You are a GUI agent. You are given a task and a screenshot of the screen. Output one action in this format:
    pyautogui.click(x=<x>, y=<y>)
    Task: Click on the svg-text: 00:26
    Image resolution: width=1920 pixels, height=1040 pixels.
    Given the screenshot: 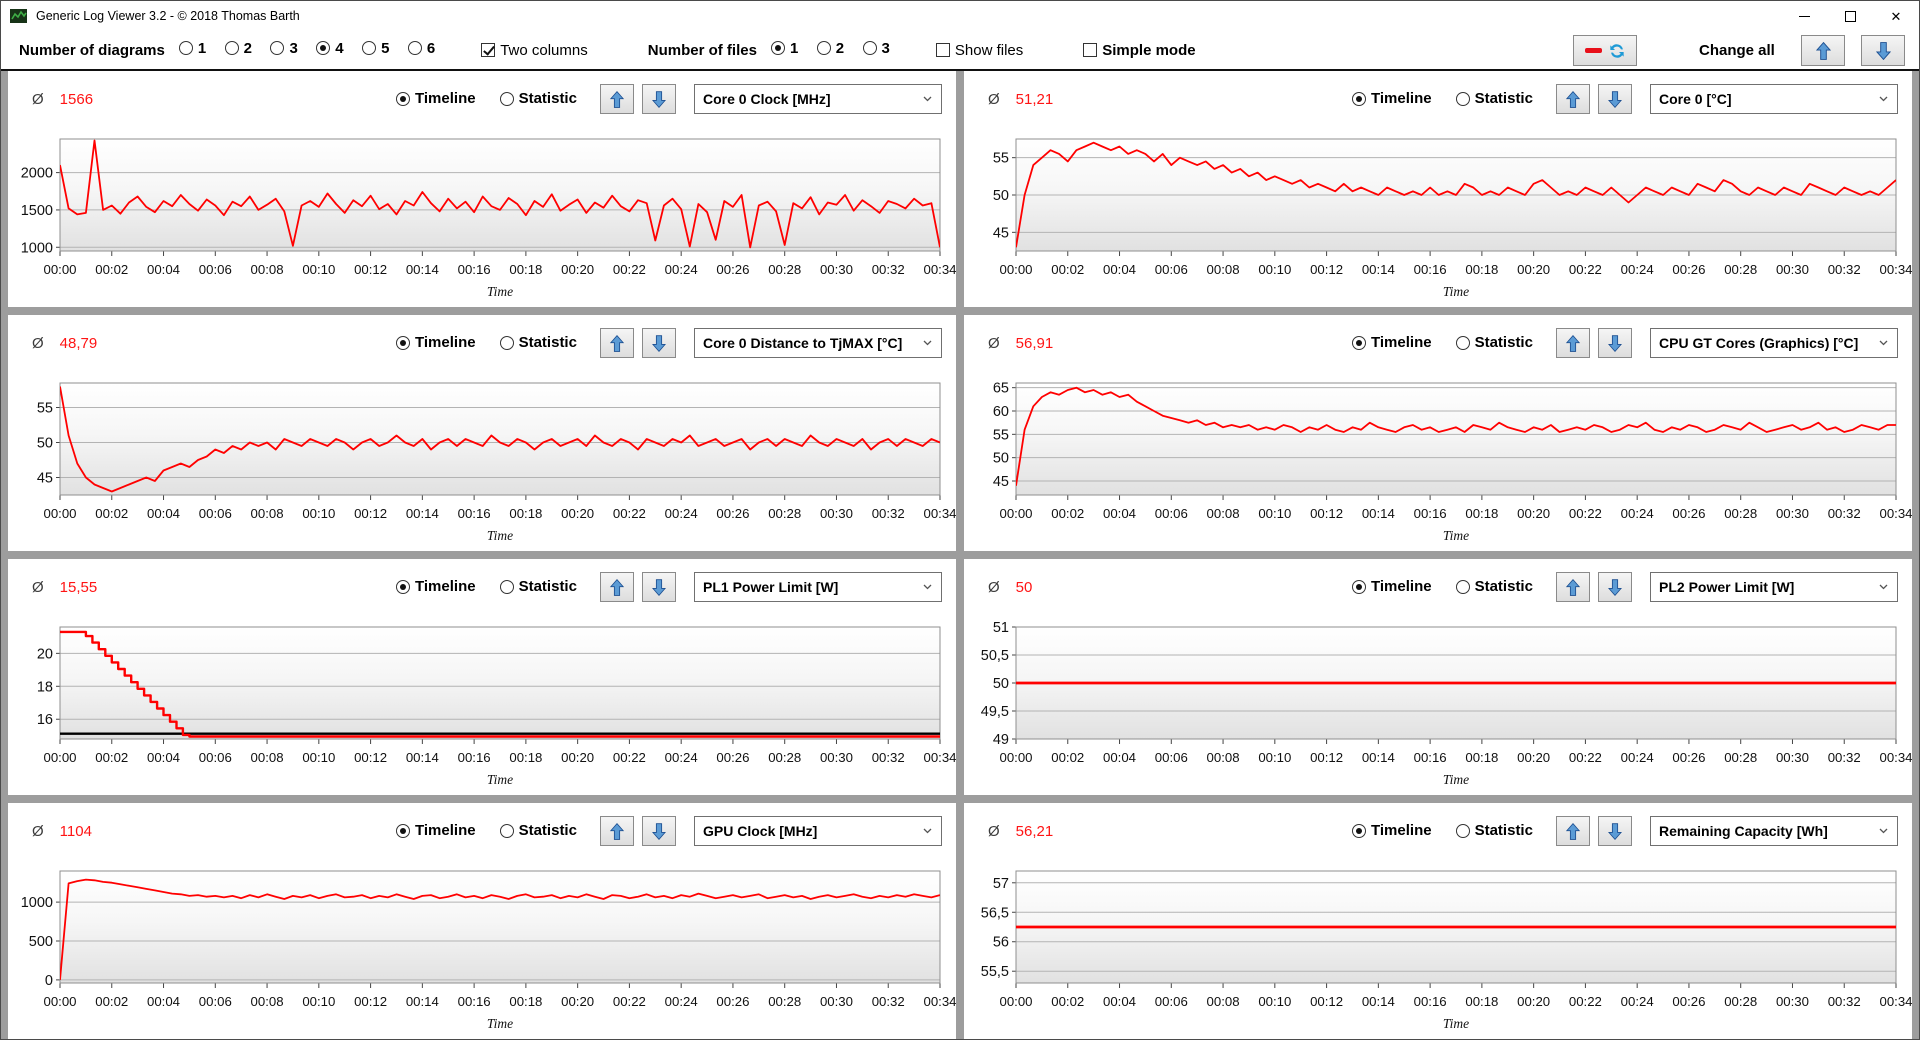 What is the action you would take?
    pyautogui.click(x=732, y=269)
    